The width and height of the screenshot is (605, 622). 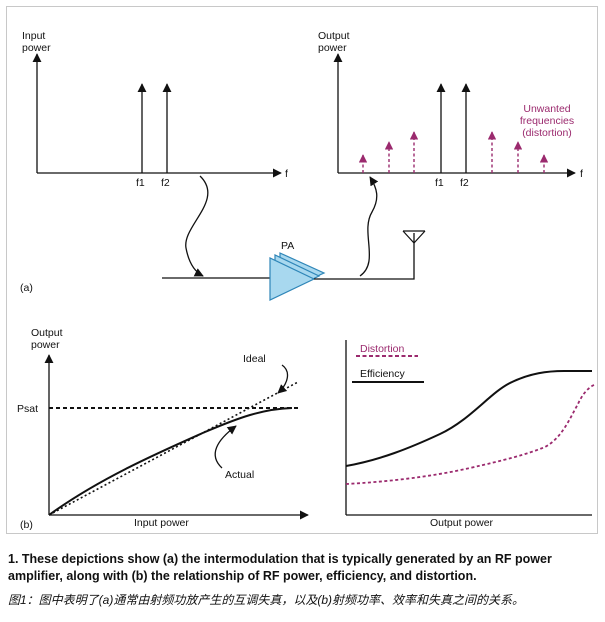 What do you see at coordinates (33, 36) in the screenshot?
I see `input-axis-label-line1: Input` at bounding box center [33, 36].